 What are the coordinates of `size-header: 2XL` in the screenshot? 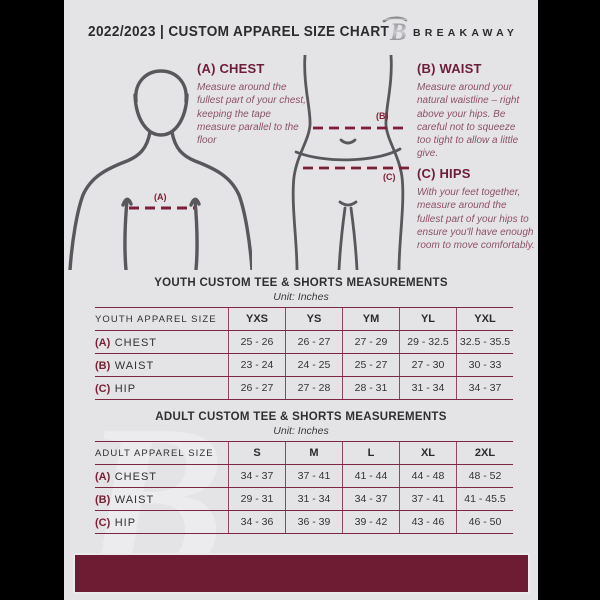 It's located at (484, 453).